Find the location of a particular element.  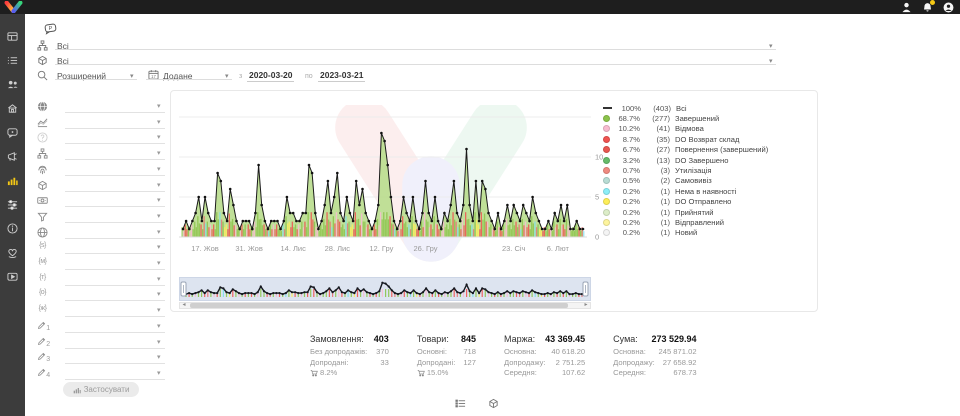

legend-item: 0.7% (3) Утилізація is located at coordinates (705, 170).